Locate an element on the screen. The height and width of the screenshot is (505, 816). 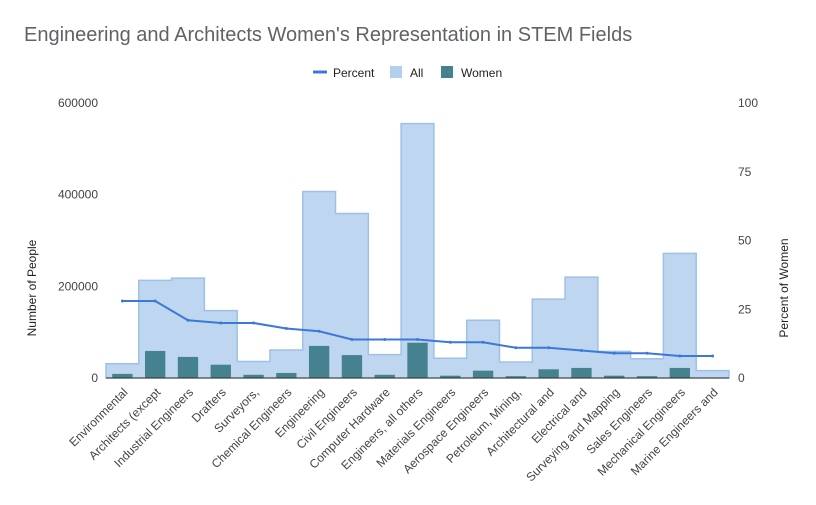
legend-percent-label: Percent is located at coordinates (354, 73).